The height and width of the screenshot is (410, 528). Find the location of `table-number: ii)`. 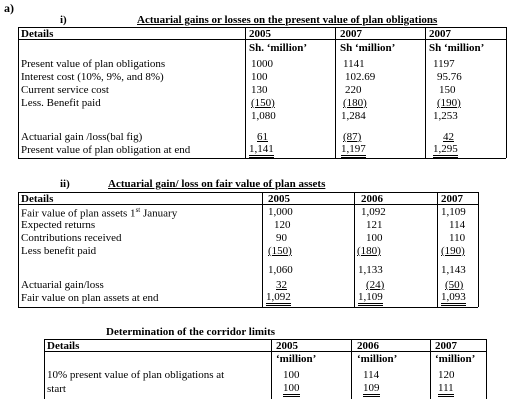

table-number: ii) is located at coordinates (65, 184).